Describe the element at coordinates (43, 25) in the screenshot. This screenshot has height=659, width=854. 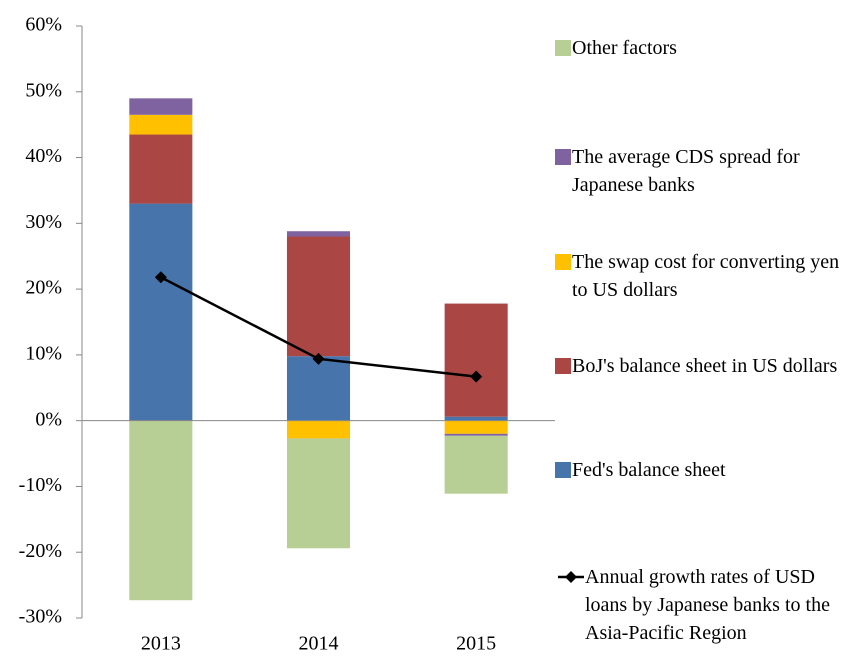
I see `y-tick-label: 60%` at that location.